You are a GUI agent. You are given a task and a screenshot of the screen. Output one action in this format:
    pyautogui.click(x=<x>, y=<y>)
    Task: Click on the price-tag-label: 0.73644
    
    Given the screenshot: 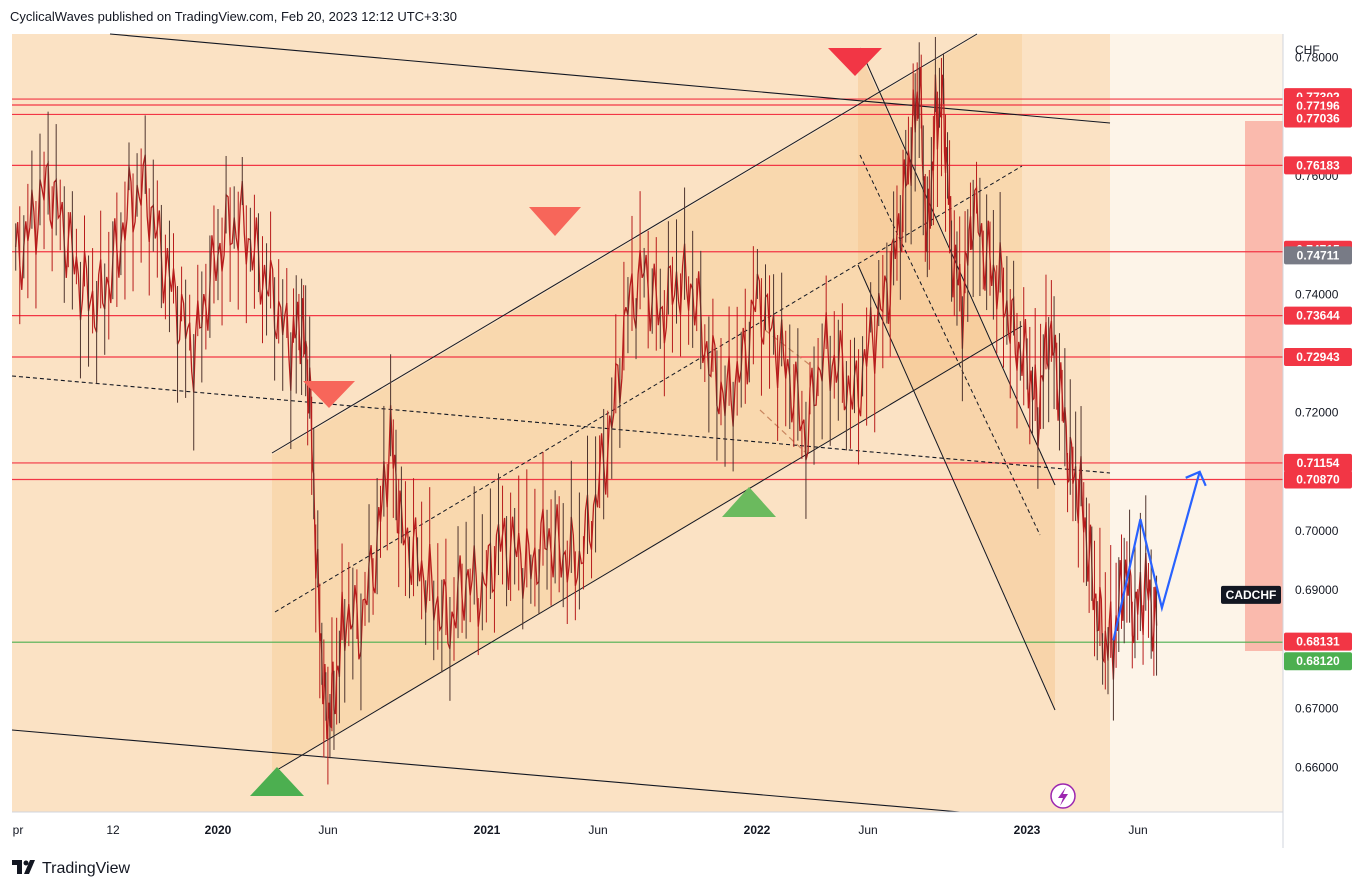 What is the action you would take?
    pyautogui.click(x=1318, y=316)
    